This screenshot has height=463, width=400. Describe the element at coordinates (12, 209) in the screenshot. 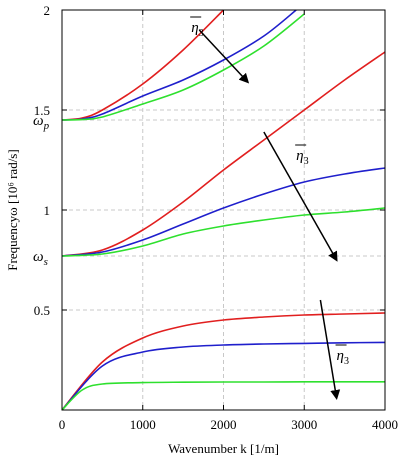

I see `y-axis-title: Frequencyω [10⁶ rad/s]` at that location.